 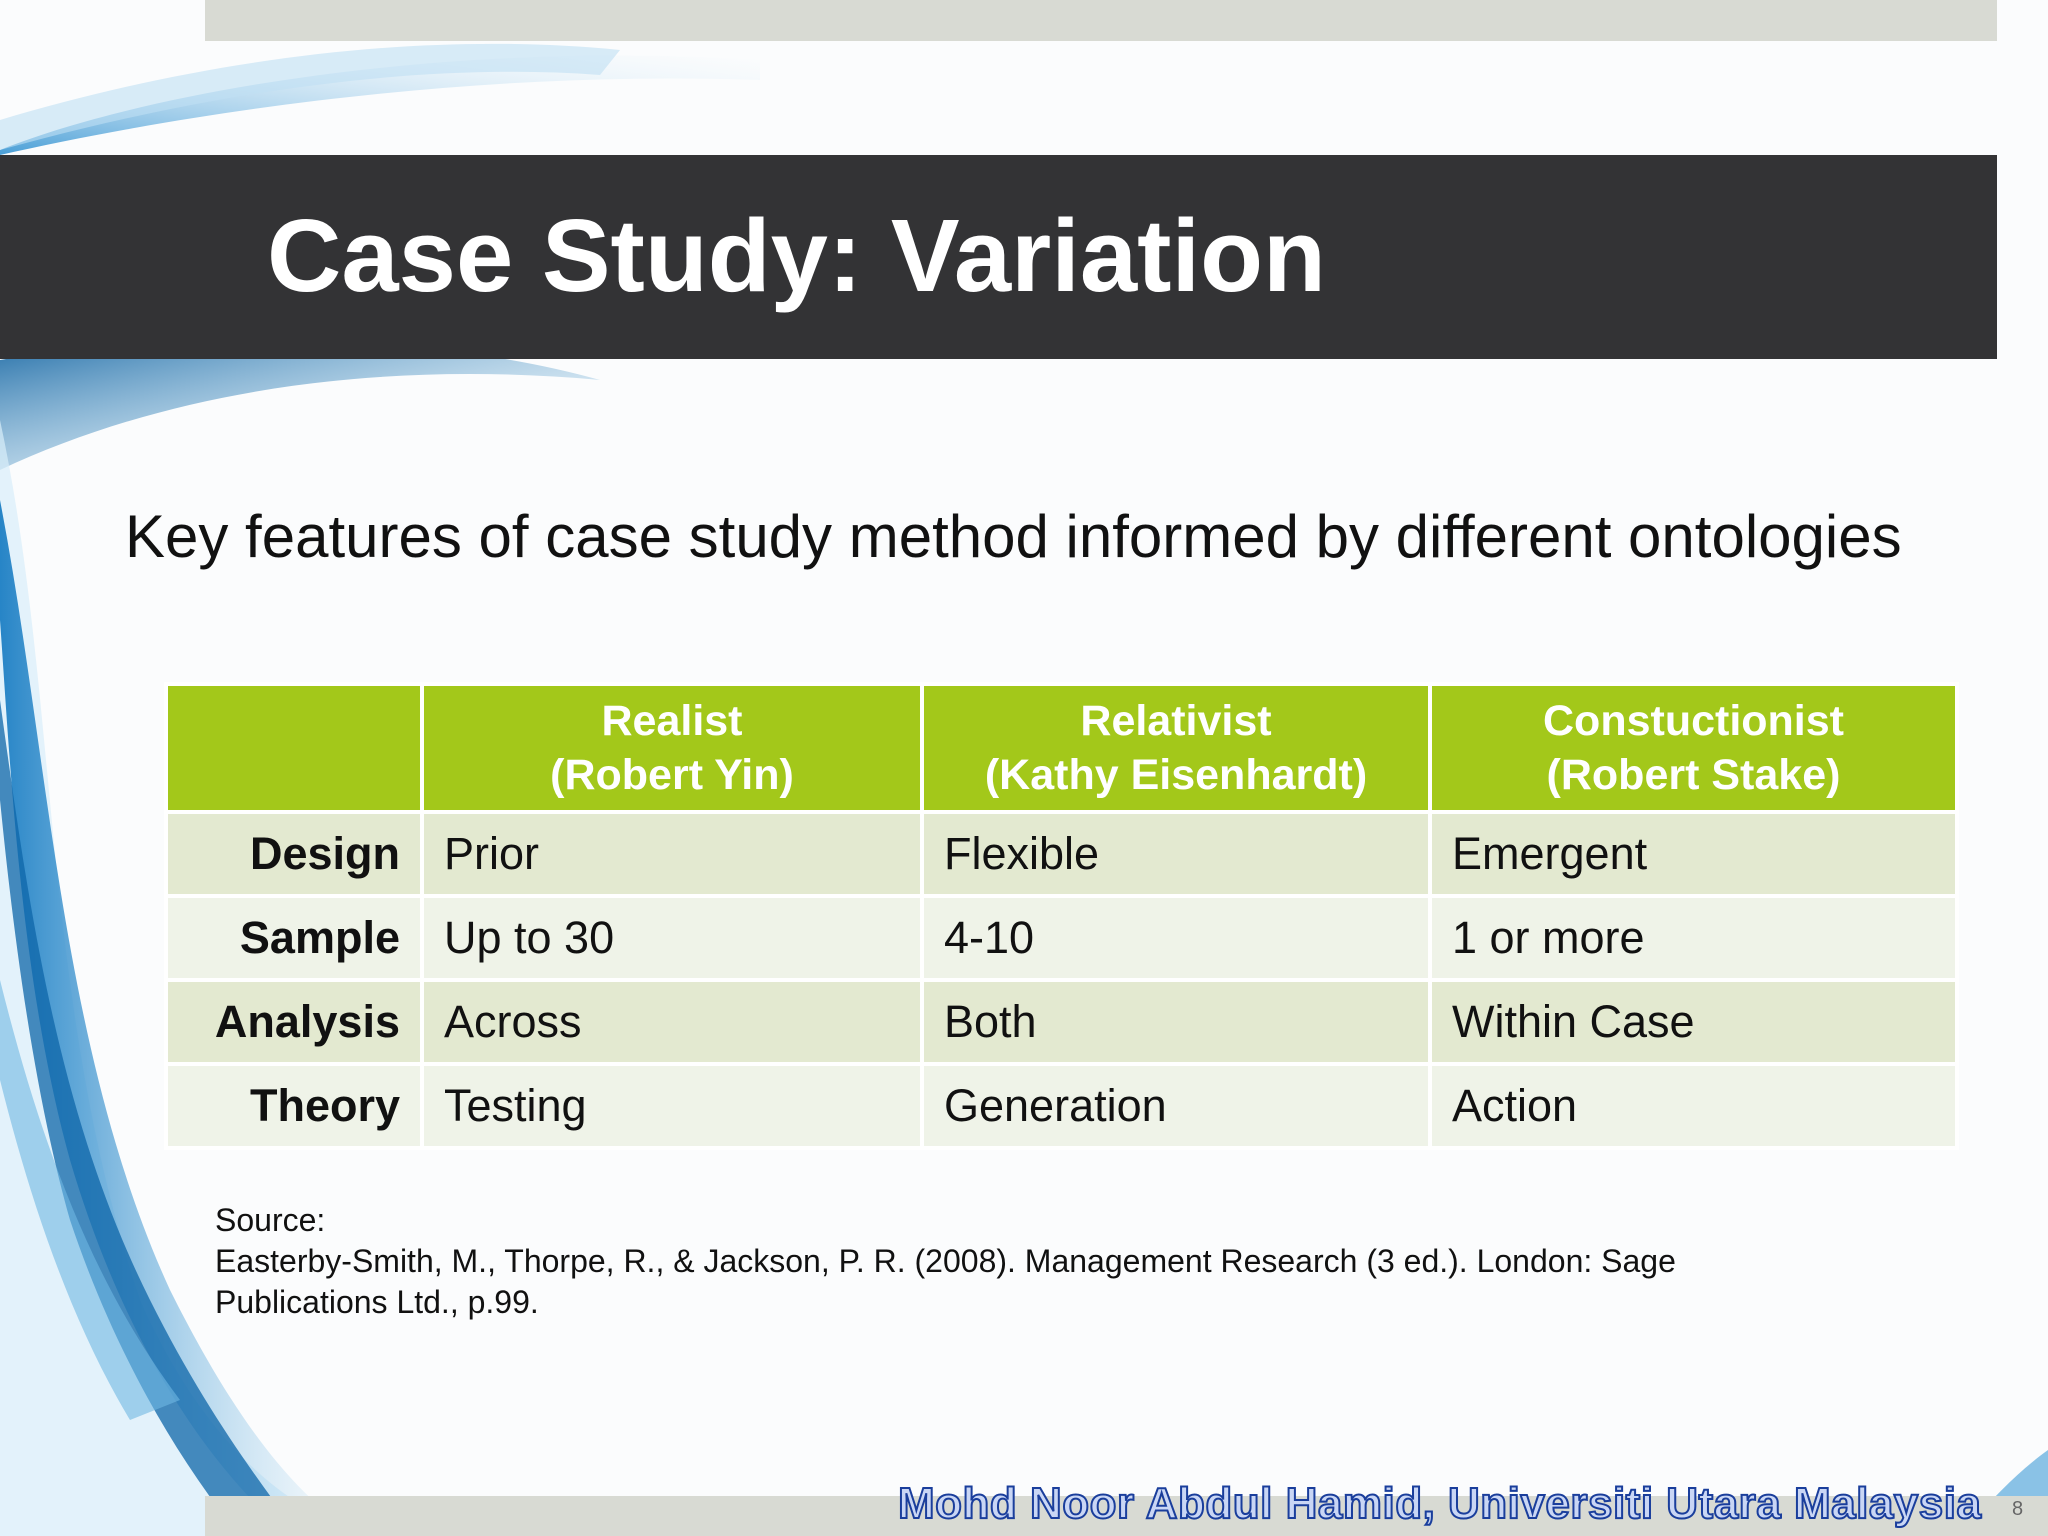 I want to click on table-cell: Generation, so click(x=1176, y=1106).